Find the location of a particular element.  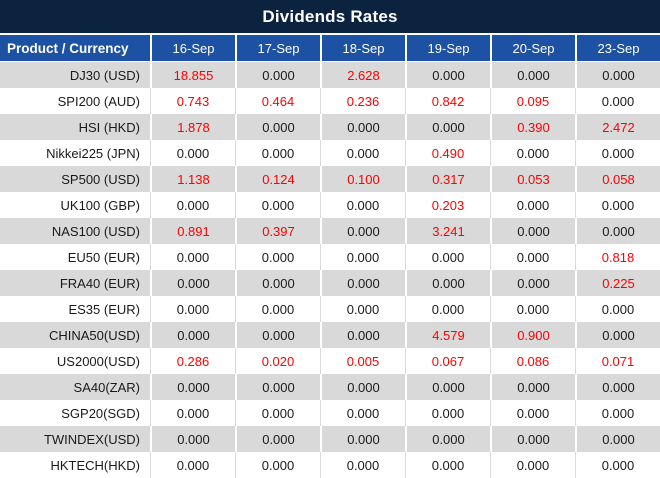

header-date-5: 20-Sep is located at coordinates (532, 48).